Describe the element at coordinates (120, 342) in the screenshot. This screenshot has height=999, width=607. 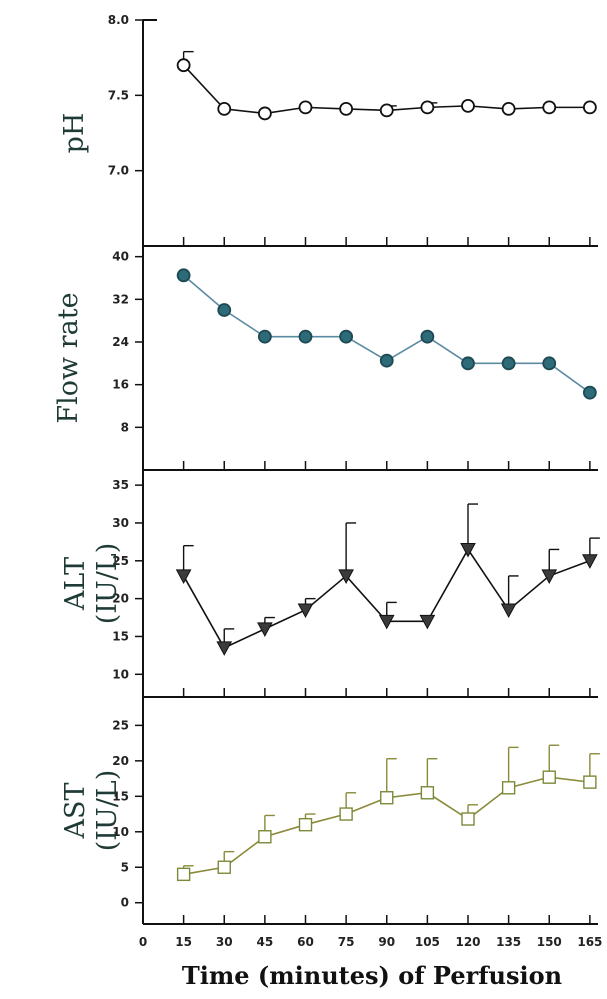
I see `y-tick-label: 24` at that location.